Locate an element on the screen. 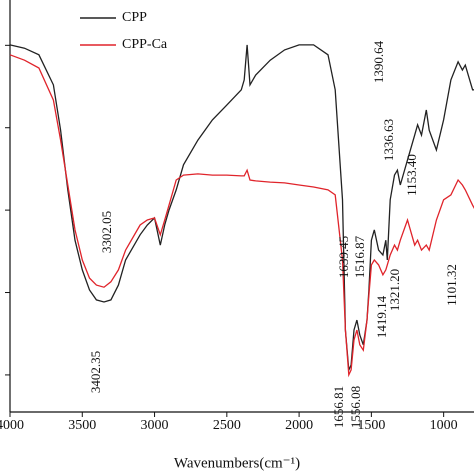 The height and width of the screenshot is (474, 474). peak-label: 1656.81 is located at coordinates (338, 407).